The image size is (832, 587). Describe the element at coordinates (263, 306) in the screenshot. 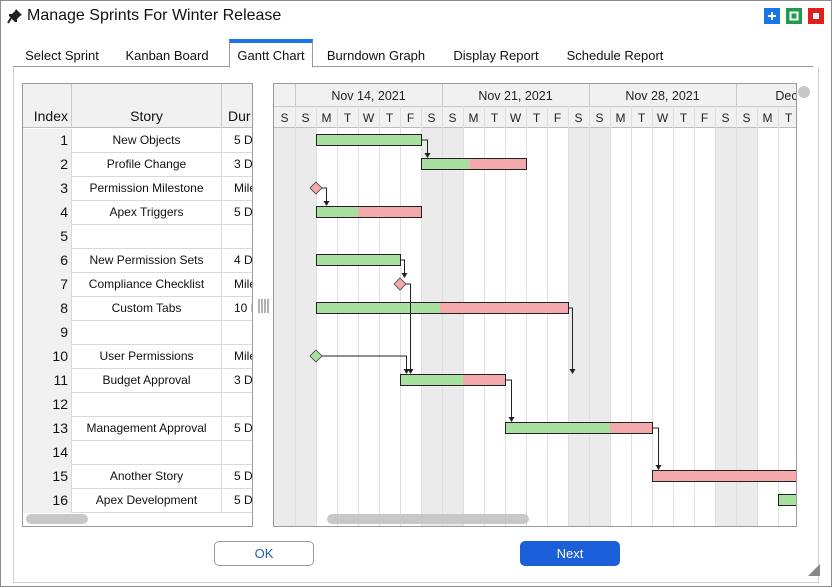

I see `splitter-handle` at that location.